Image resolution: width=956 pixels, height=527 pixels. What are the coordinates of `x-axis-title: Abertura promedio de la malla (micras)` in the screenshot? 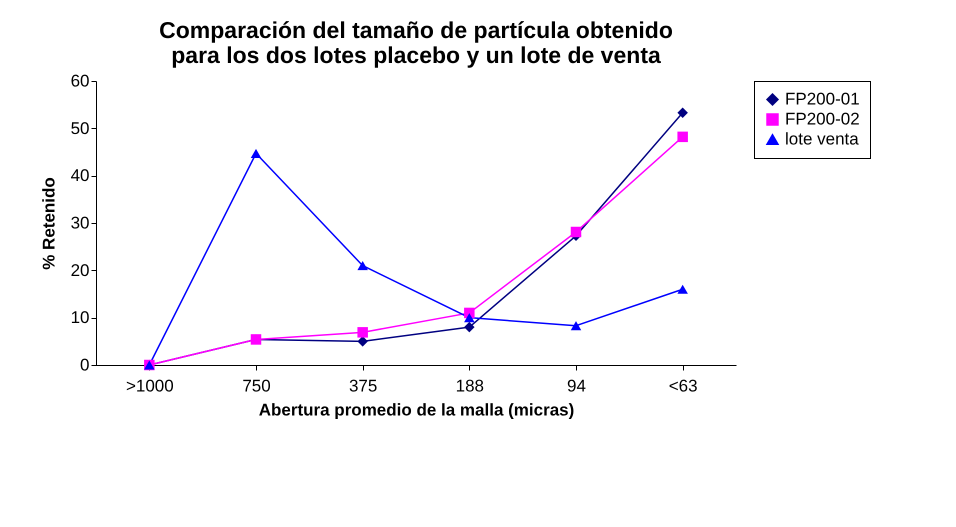 It's located at (416, 410).